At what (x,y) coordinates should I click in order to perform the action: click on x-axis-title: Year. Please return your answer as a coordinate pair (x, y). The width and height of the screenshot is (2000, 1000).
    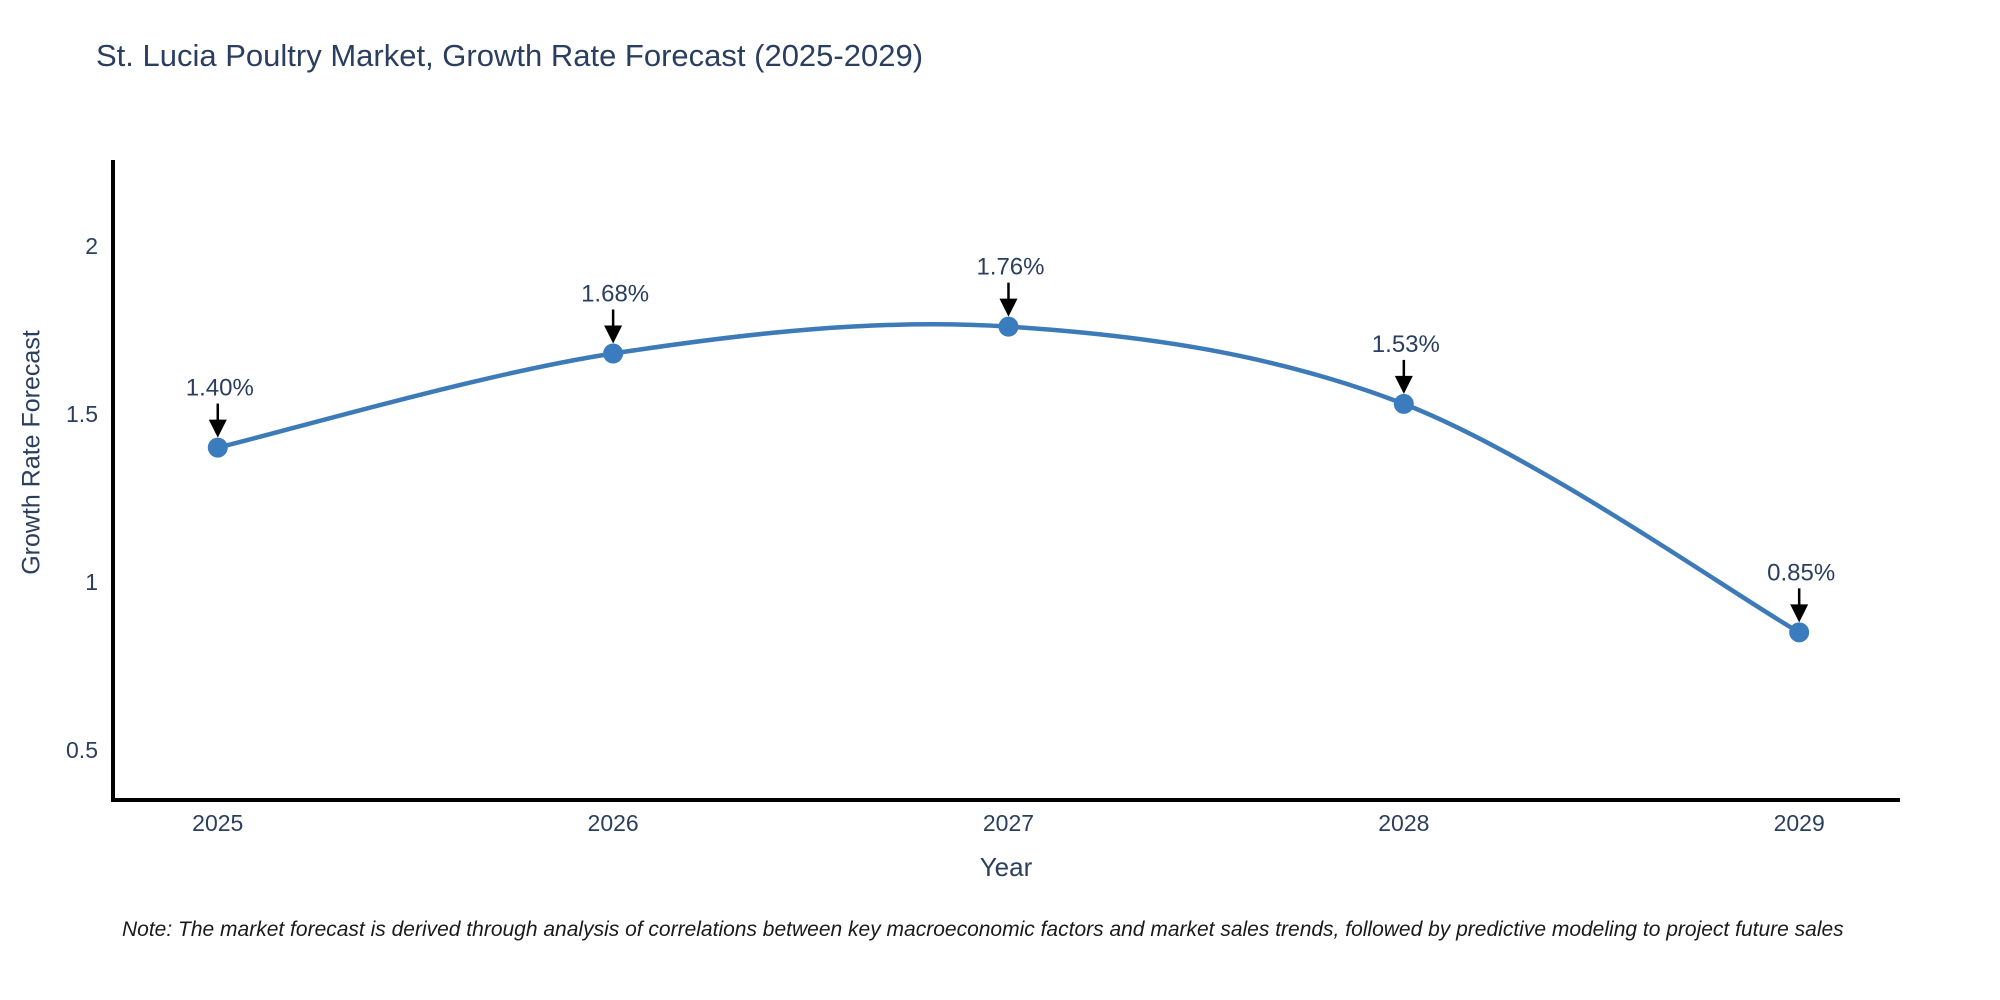
    Looking at the image, I should click on (1006, 867).